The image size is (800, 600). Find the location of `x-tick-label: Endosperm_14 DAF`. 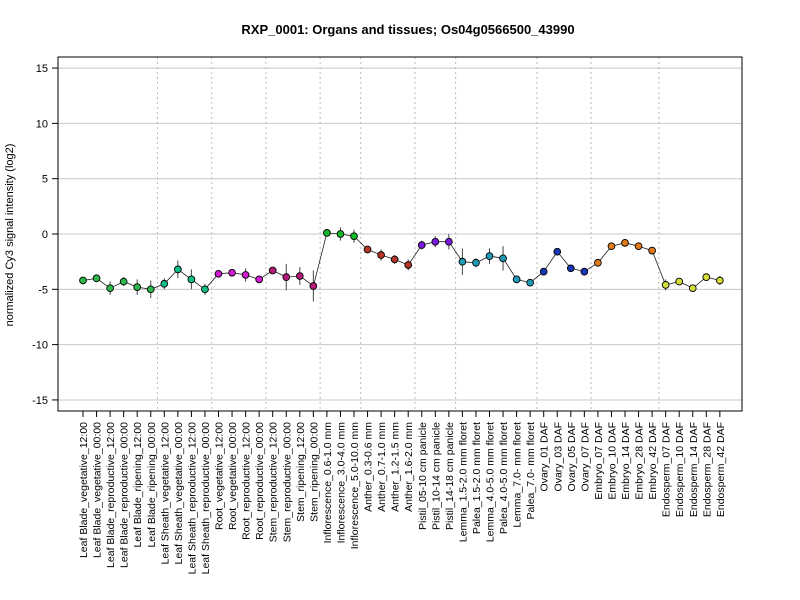

x-tick-label: Endosperm_14 DAF is located at coordinates (694, 469).